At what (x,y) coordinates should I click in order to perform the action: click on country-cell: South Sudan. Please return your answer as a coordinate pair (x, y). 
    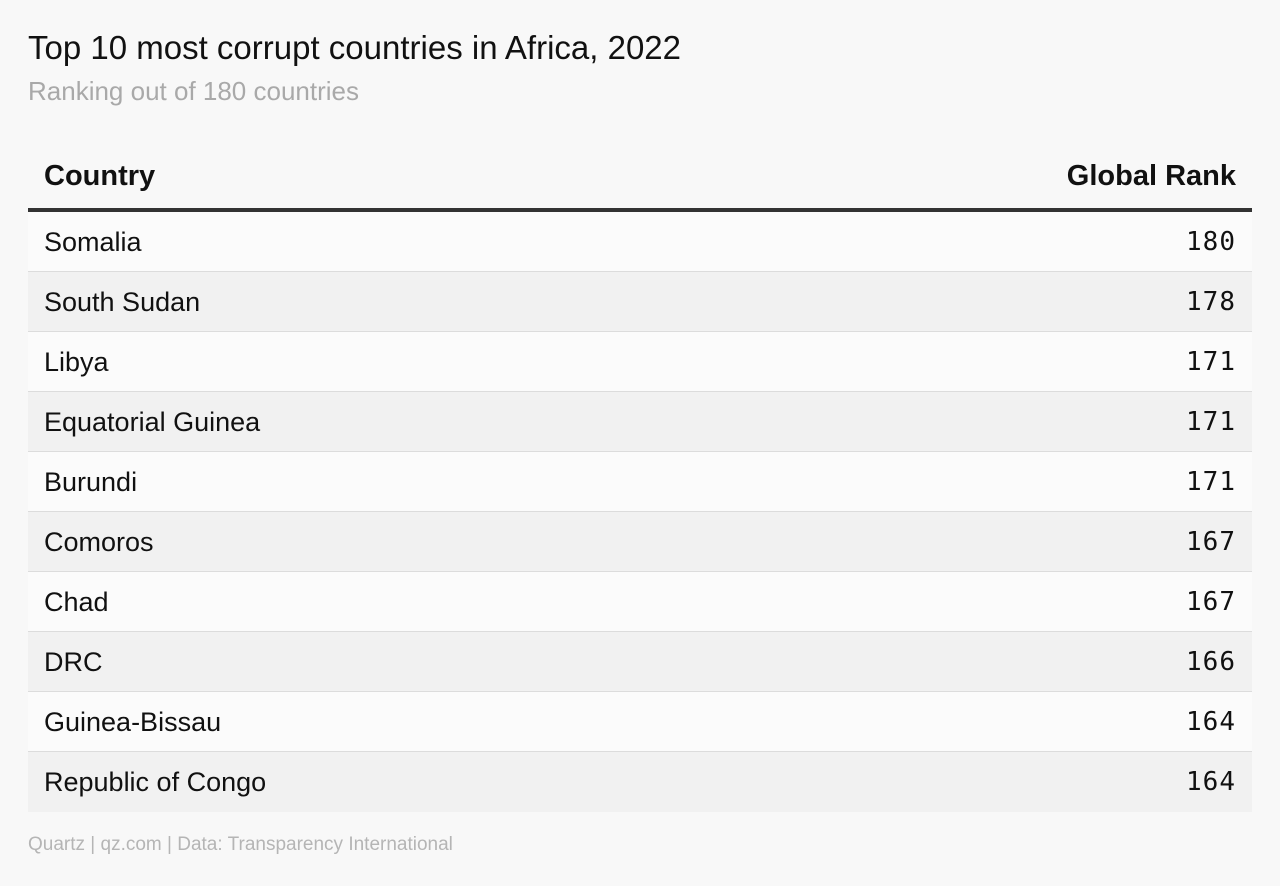
    Looking at the image, I should click on (122, 302).